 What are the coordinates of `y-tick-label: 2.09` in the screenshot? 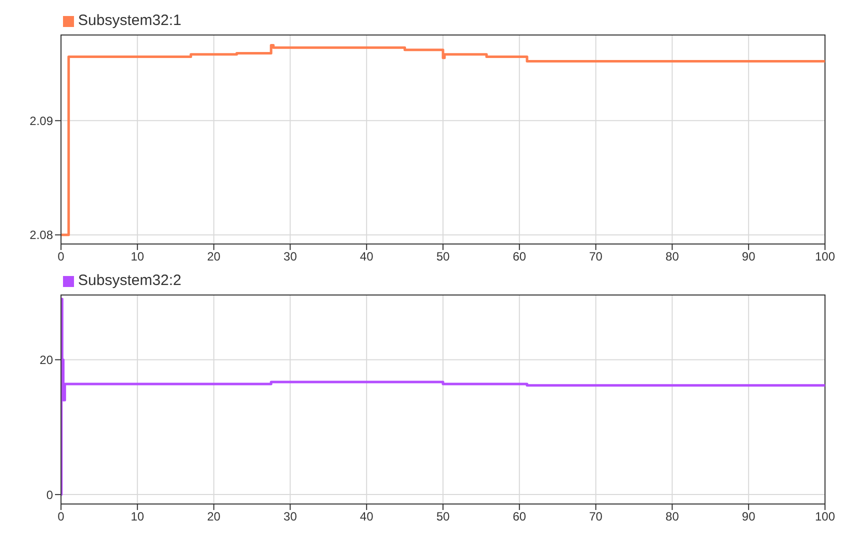 It's located at (42, 121).